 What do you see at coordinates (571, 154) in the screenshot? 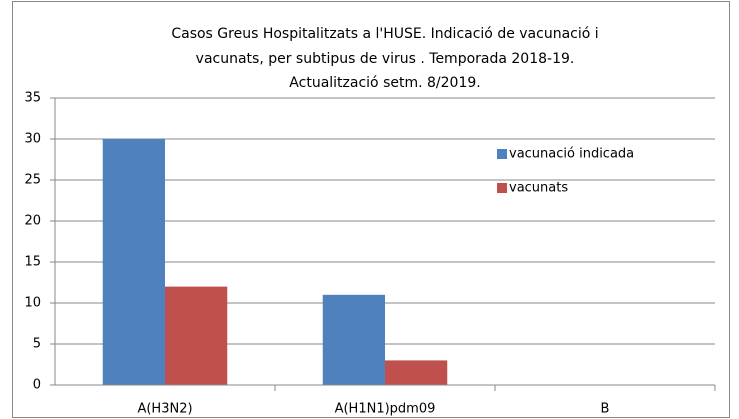
I see `legend-label: vacunació indicada` at bounding box center [571, 154].